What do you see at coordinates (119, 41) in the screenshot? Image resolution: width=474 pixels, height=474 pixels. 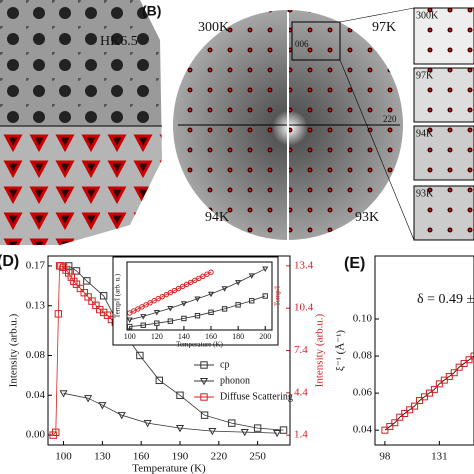 I see `map-label: HK6.5` at bounding box center [119, 41].